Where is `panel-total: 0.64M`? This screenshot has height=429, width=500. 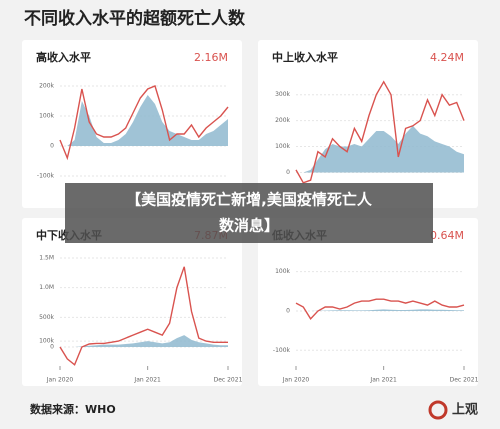
panel-total: 0.64M is located at coordinates (447, 235).